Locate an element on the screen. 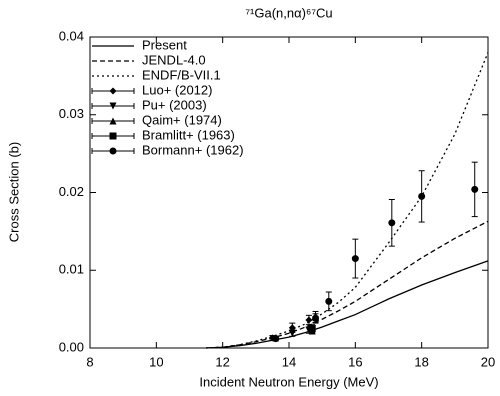  x-tick-label: 8 is located at coordinates (89, 361).